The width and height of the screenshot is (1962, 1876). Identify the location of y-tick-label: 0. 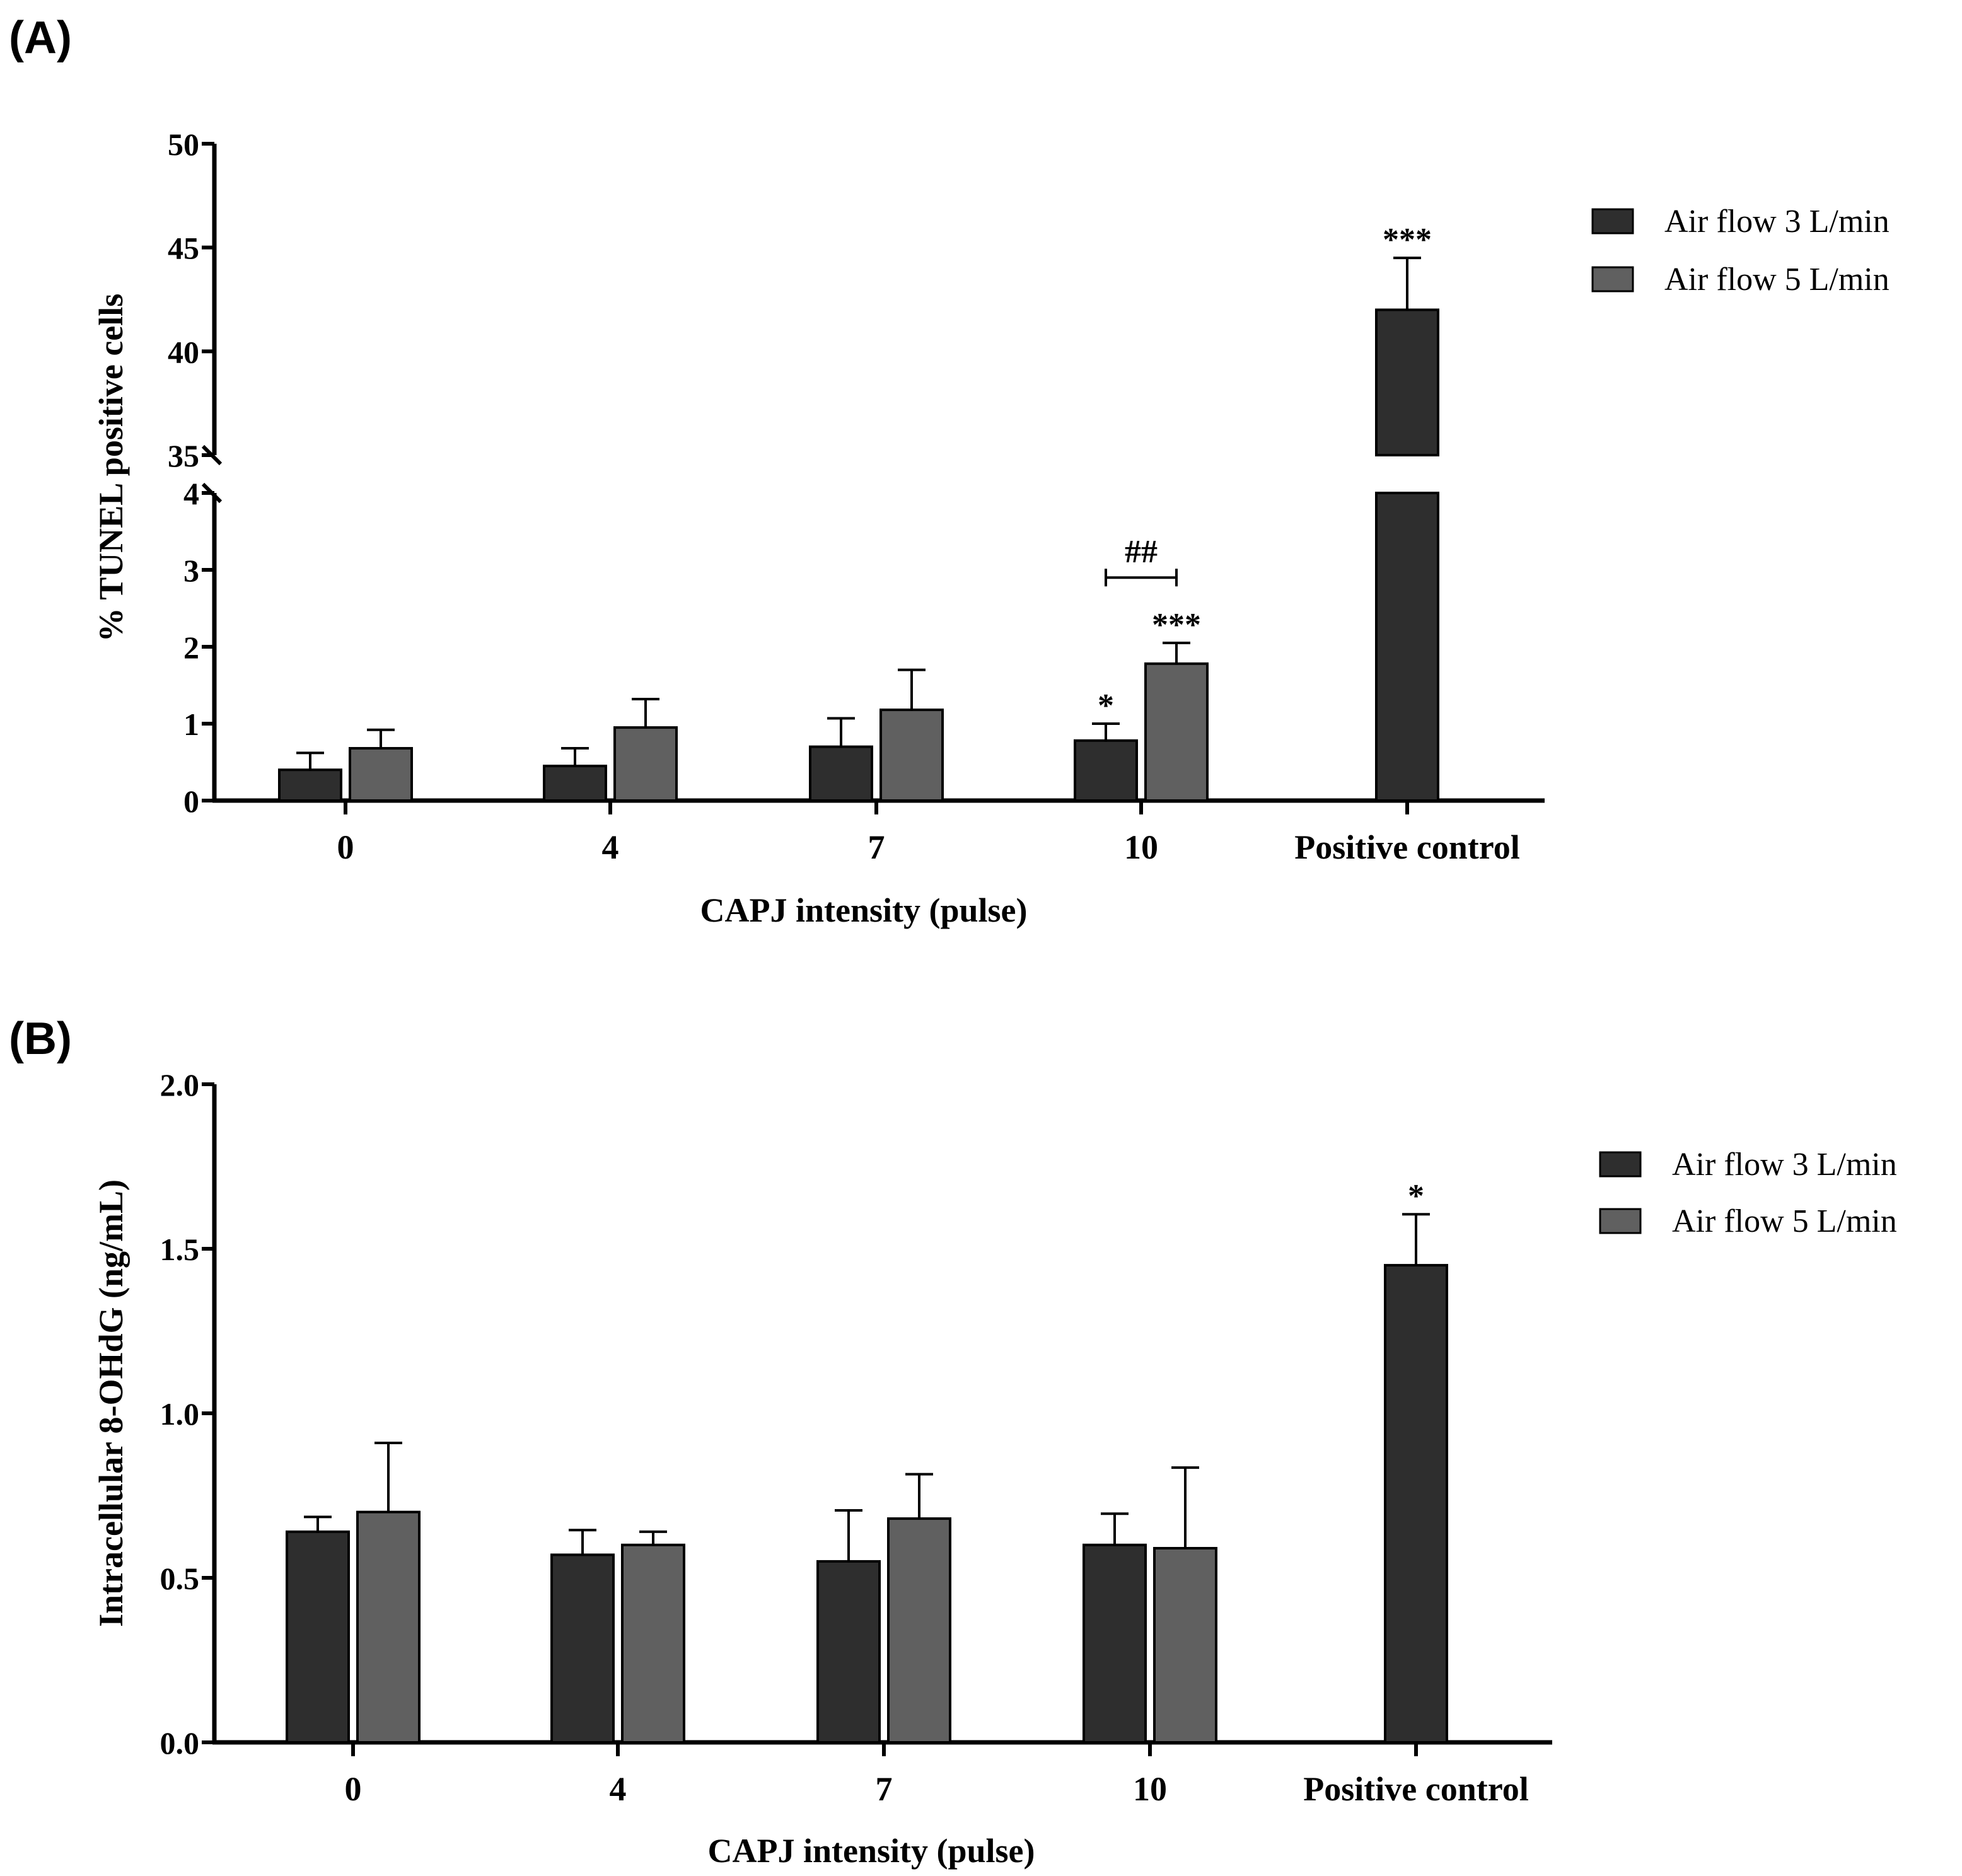
(191, 801).